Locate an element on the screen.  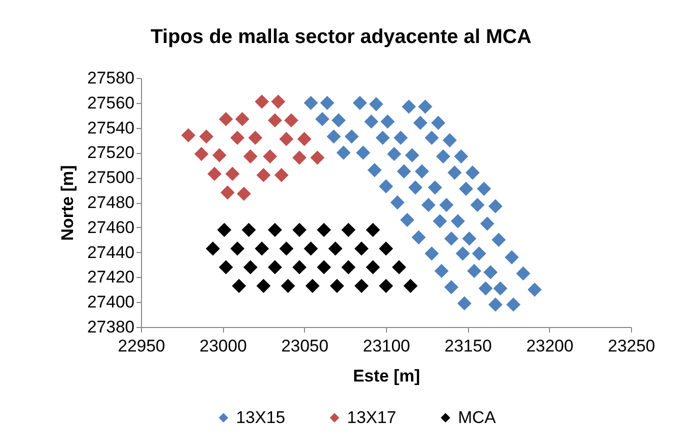
chart-title: Tipos de malla sector adyacente al MCA is located at coordinates (341, 37).